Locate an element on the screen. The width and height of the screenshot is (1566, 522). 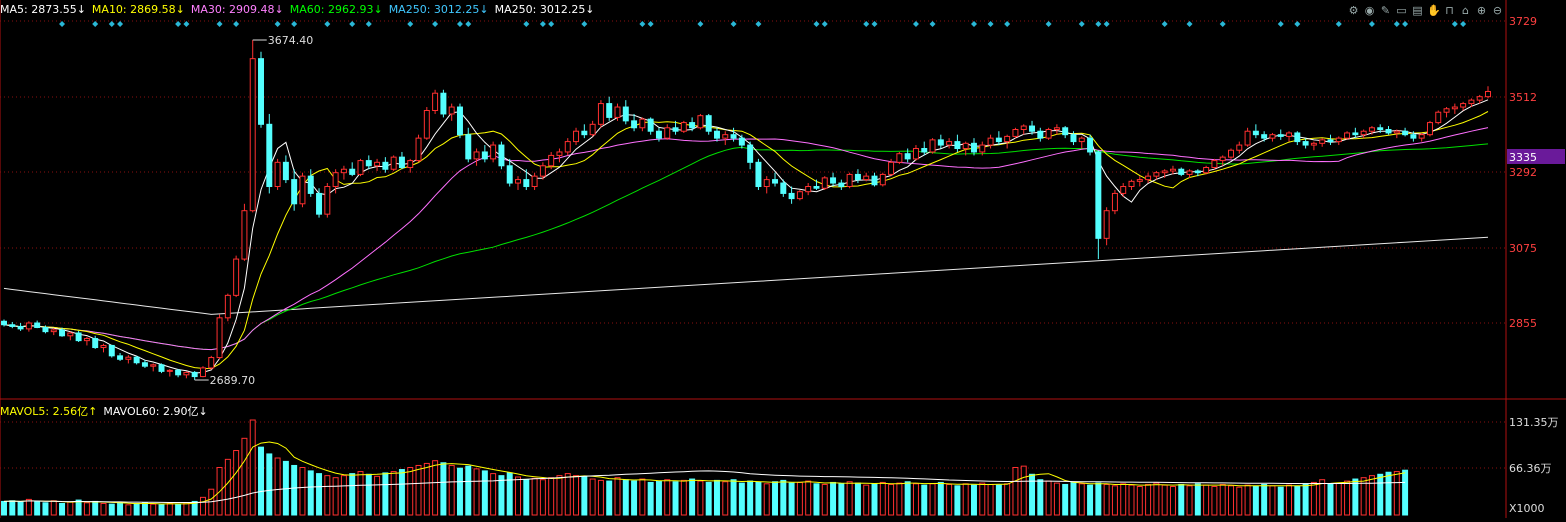
eye-icon: ◉ is located at coordinates (1369, 10).